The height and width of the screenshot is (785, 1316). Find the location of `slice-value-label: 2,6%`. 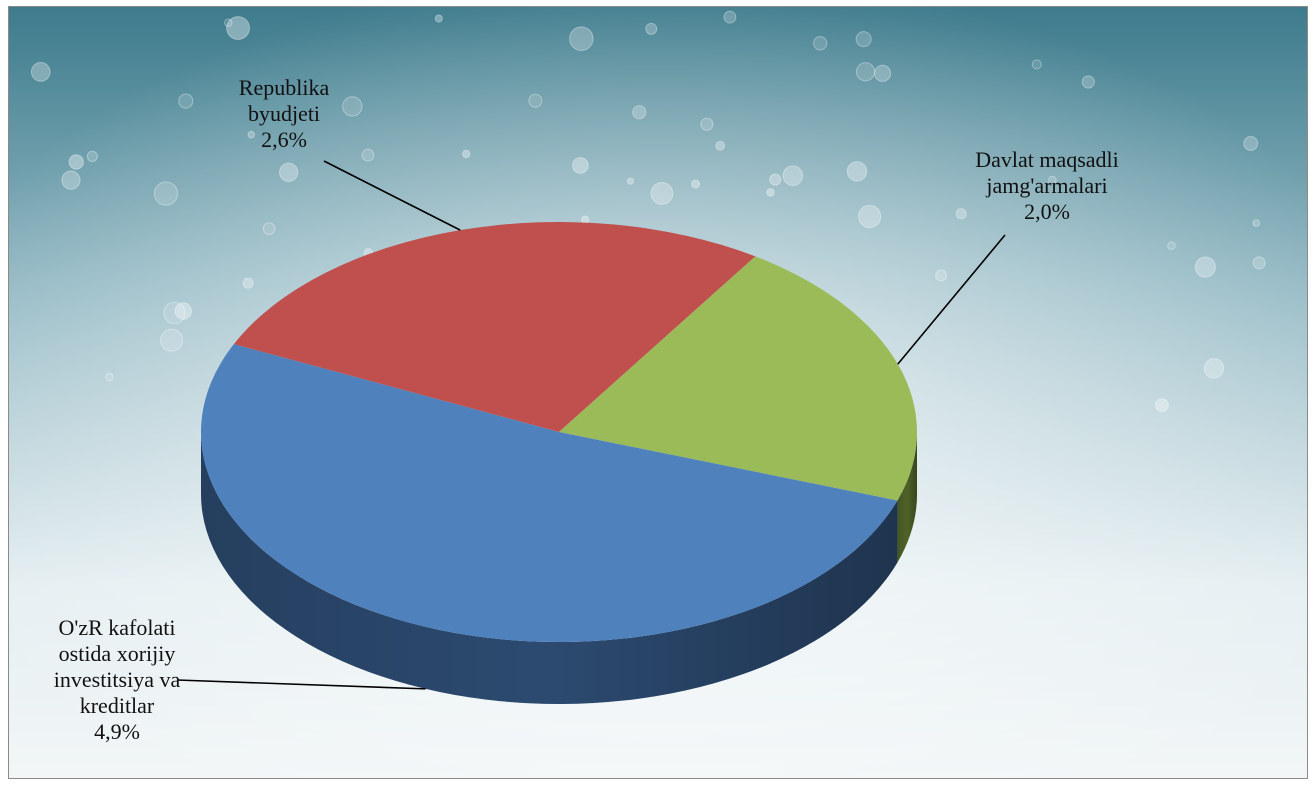

slice-value-label: 2,6% is located at coordinates (284, 139).